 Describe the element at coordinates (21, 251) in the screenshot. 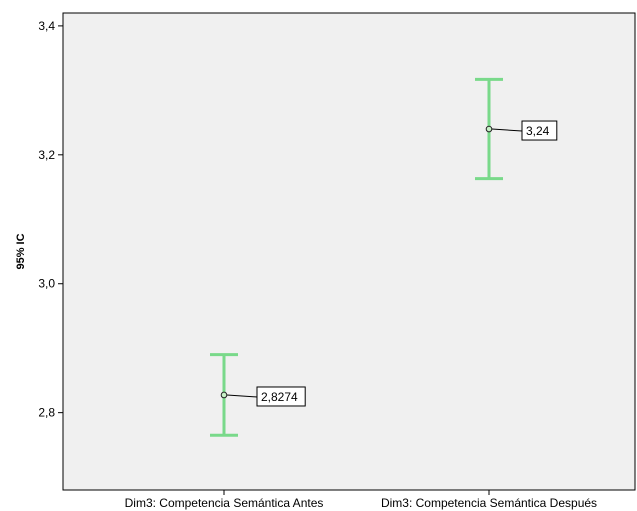

I see `y-axis-title: 95% IC` at that location.